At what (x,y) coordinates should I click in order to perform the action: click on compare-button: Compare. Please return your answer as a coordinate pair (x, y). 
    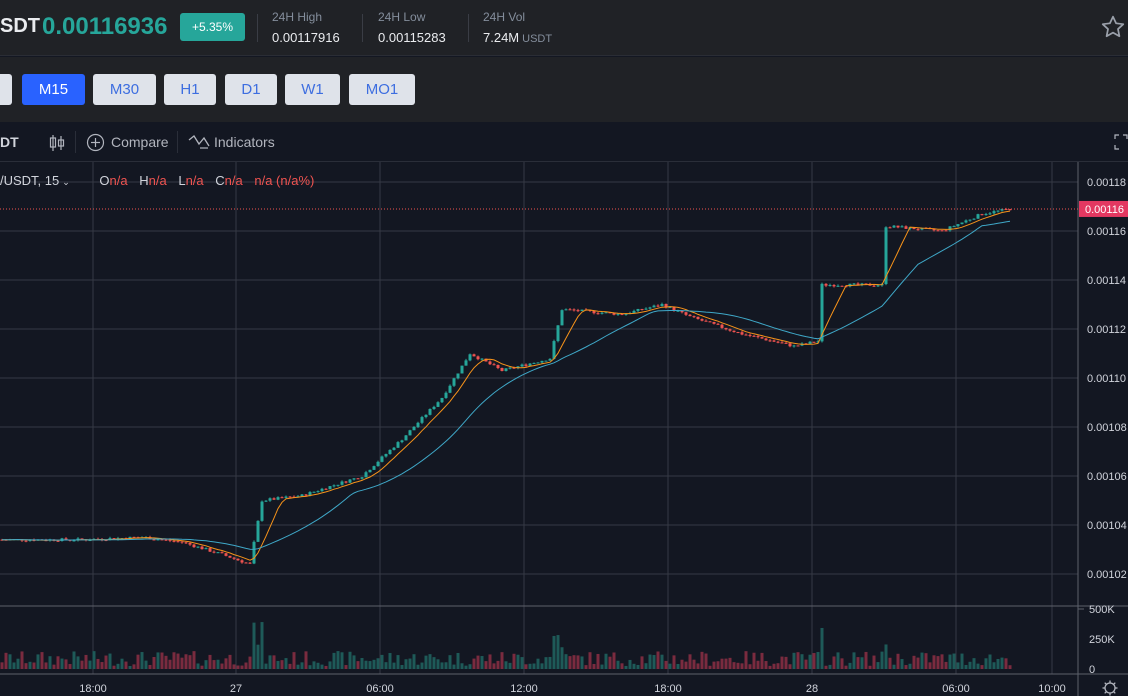
    Looking at the image, I should click on (140, 142).